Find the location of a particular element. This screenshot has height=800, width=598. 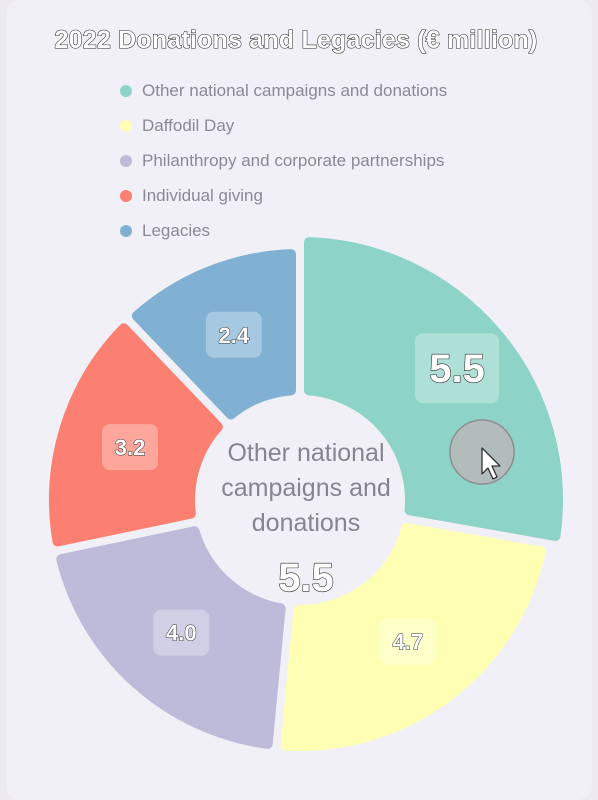

legend-label: Individual giving is located at coordinates (202, 195).